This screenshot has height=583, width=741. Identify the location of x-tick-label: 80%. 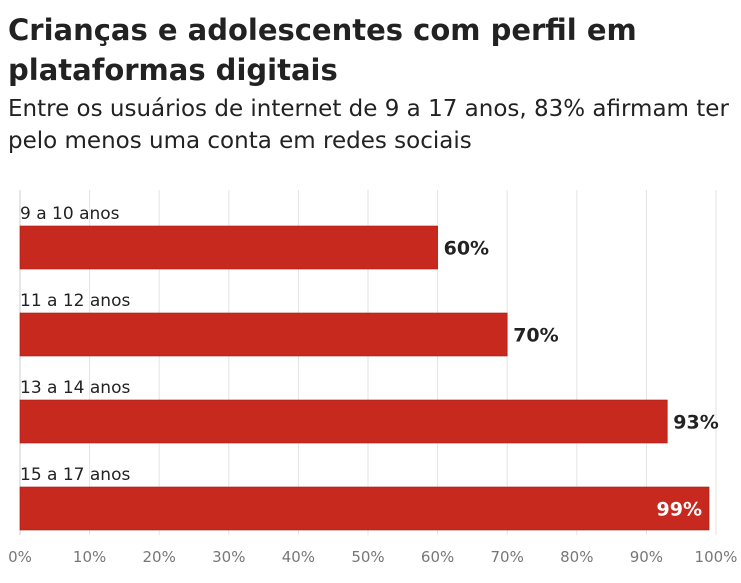
(576, 557).